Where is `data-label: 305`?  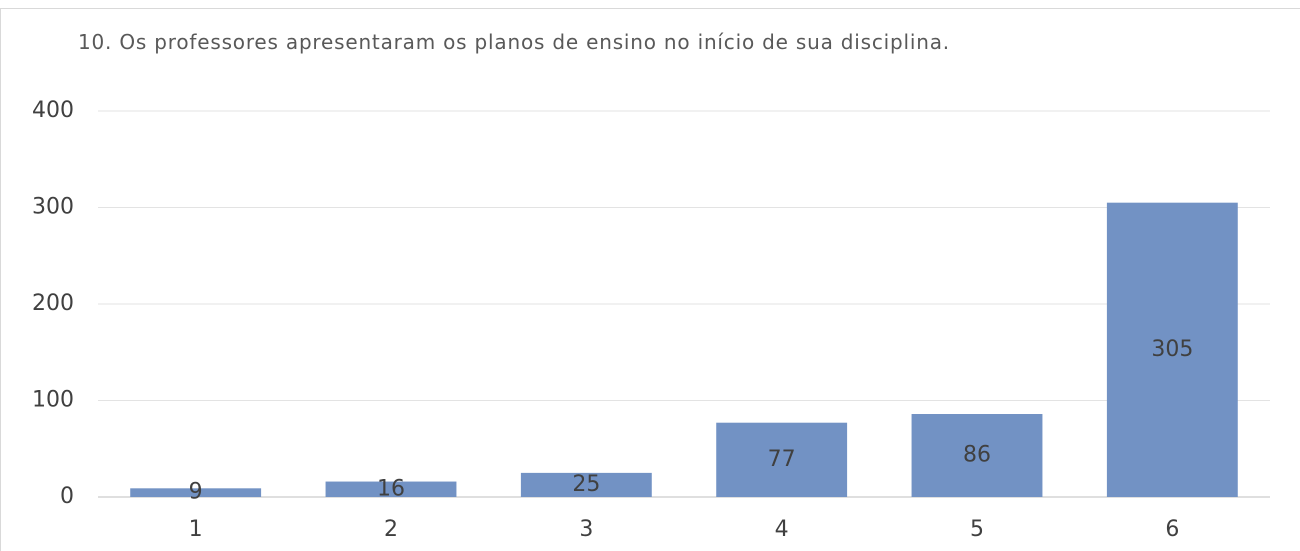 data-label: 305 is located at coordinates (1172, 349).